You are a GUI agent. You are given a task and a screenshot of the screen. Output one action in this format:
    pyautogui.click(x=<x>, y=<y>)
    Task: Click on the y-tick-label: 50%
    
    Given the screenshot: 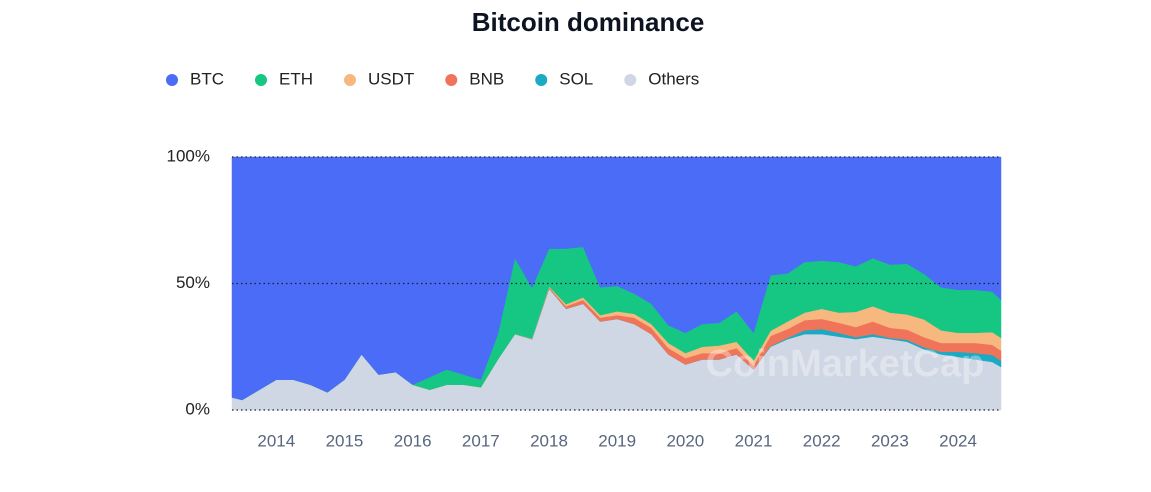 What is the action you would take?
    pyautogui.click(x=193, y=282)
    